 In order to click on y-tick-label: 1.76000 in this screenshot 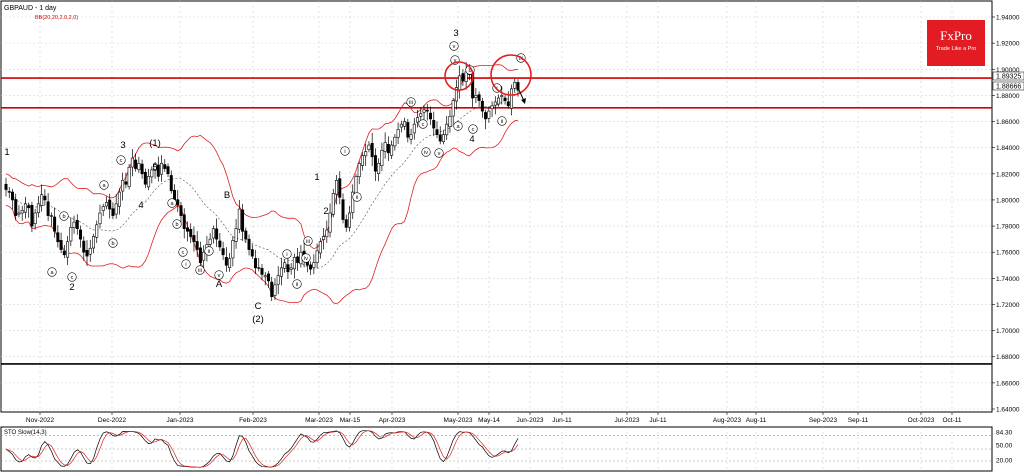, I will do `click(1008, 253)`.